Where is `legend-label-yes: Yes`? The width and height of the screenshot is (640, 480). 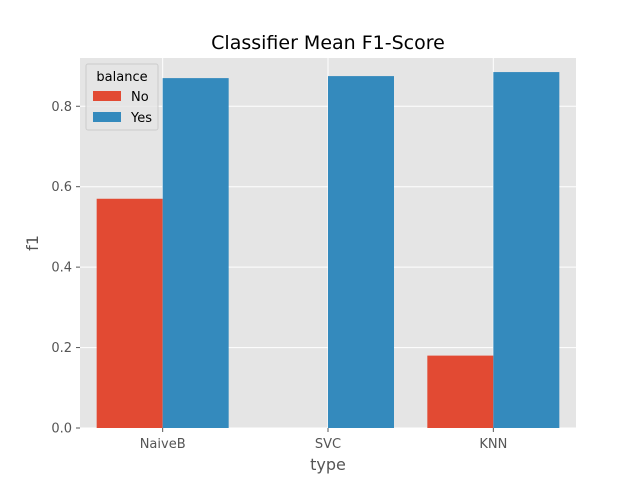
legend-label-yes: Yes is located at coordinates (141, 118).